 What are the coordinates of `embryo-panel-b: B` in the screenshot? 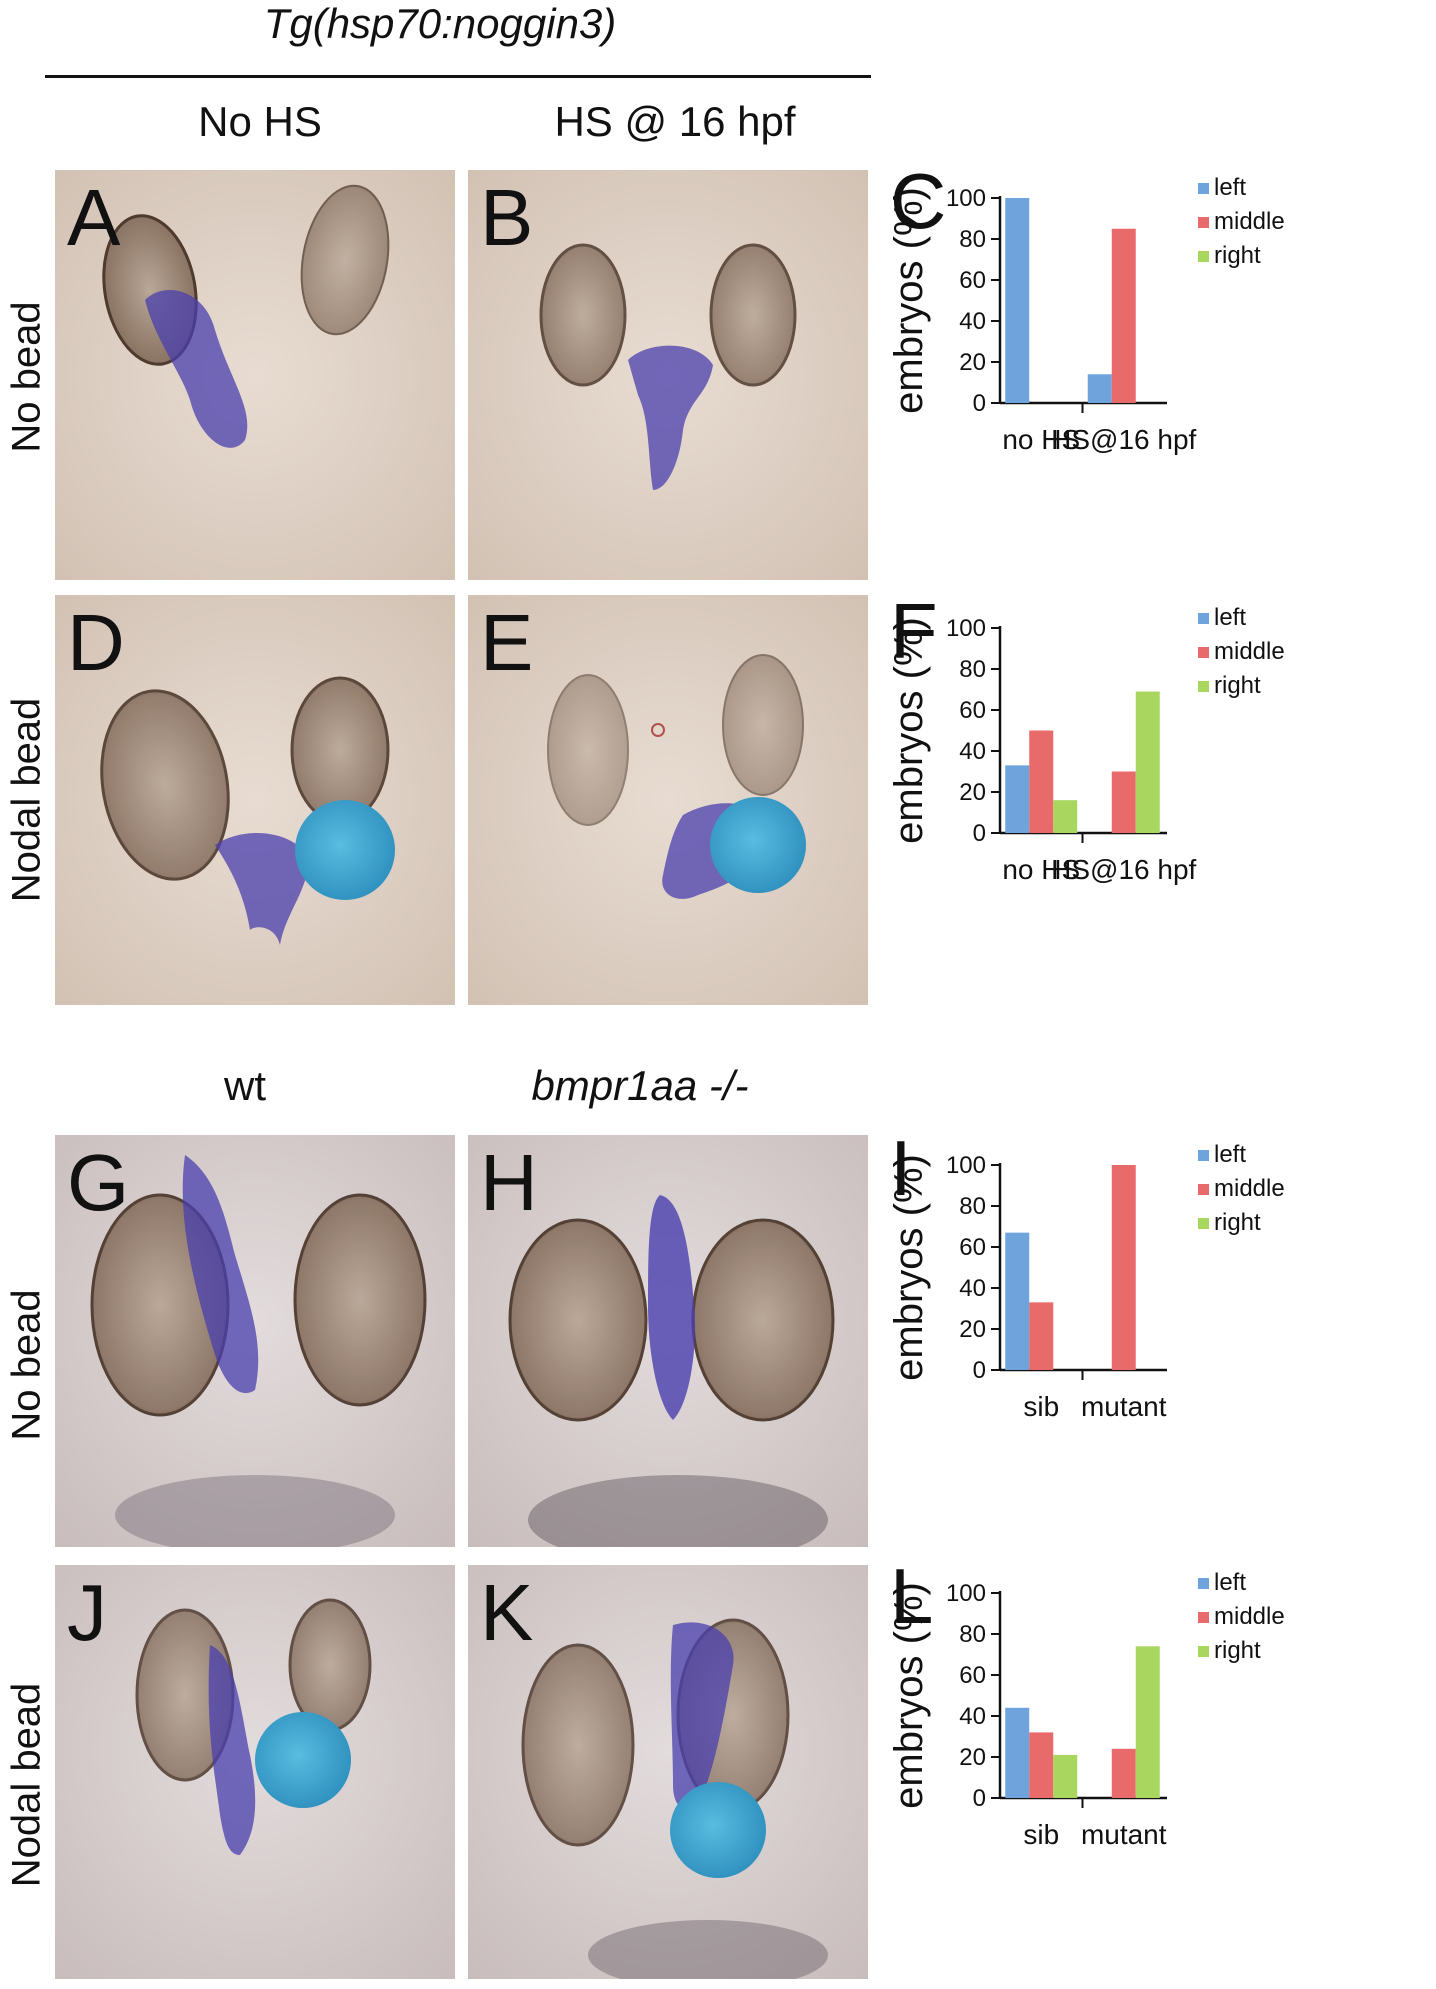 It's located at (668, 375).